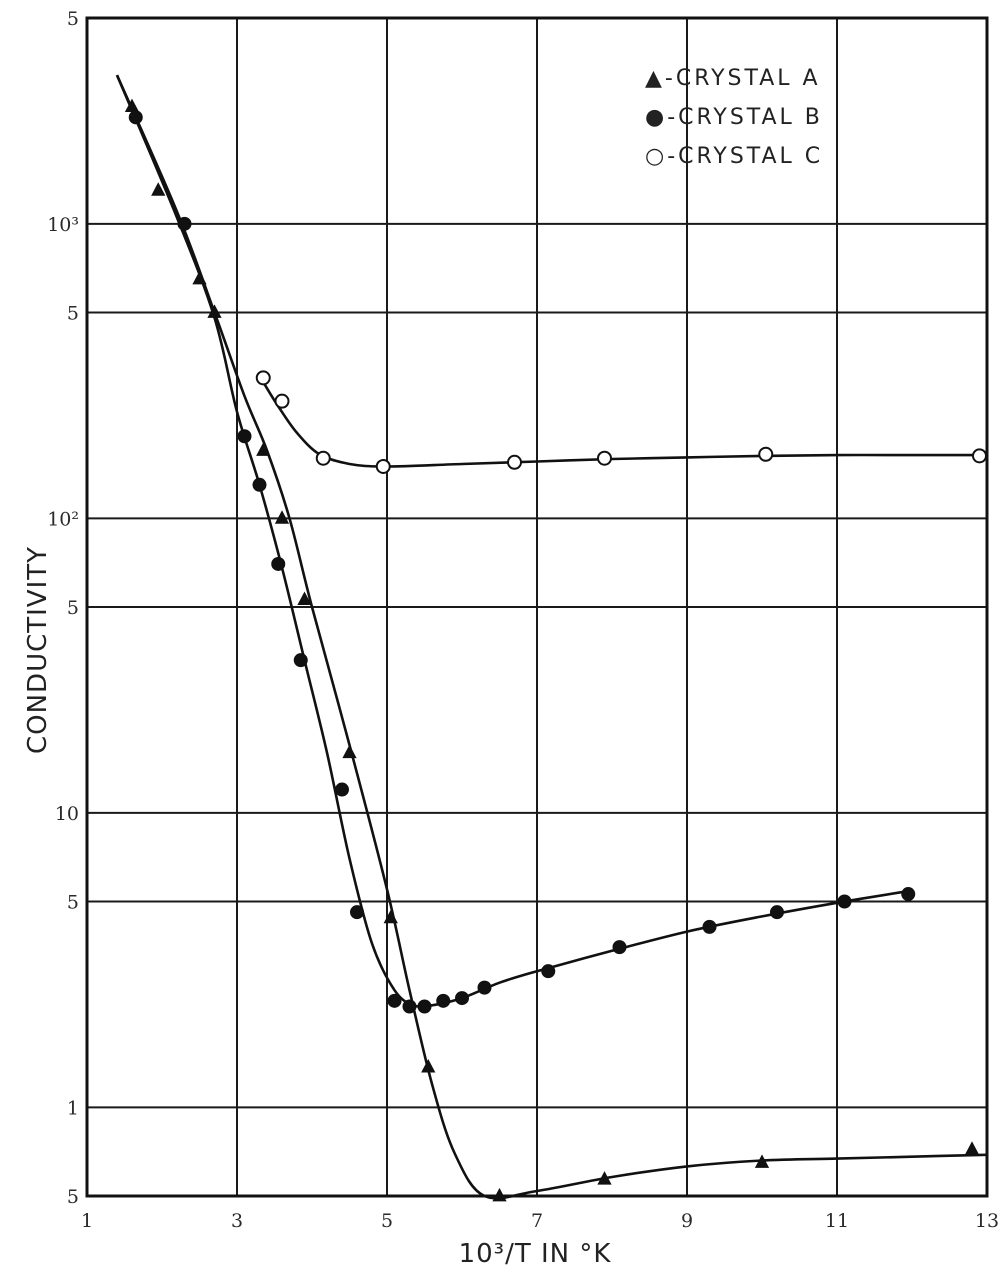  I want to click on x-tick-label: 13, so click(987, 1221).